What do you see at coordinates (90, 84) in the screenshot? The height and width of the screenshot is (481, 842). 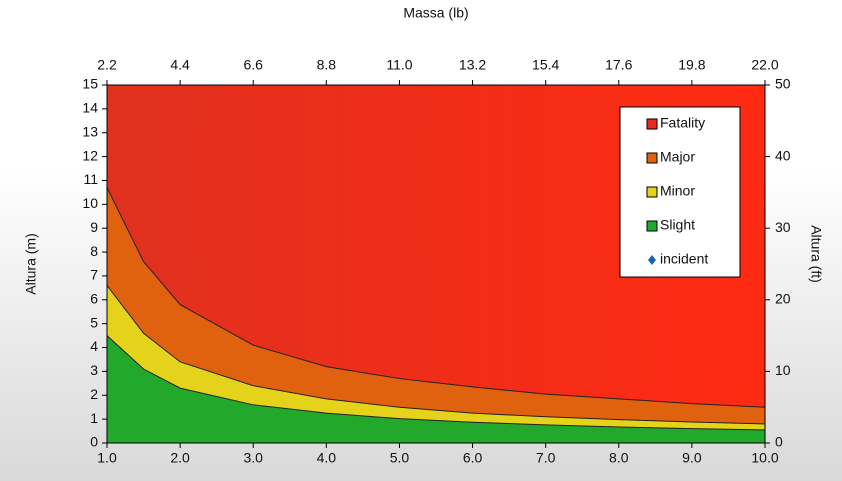 I see `y-tick-label: 15` at bounding box center [90, 84].